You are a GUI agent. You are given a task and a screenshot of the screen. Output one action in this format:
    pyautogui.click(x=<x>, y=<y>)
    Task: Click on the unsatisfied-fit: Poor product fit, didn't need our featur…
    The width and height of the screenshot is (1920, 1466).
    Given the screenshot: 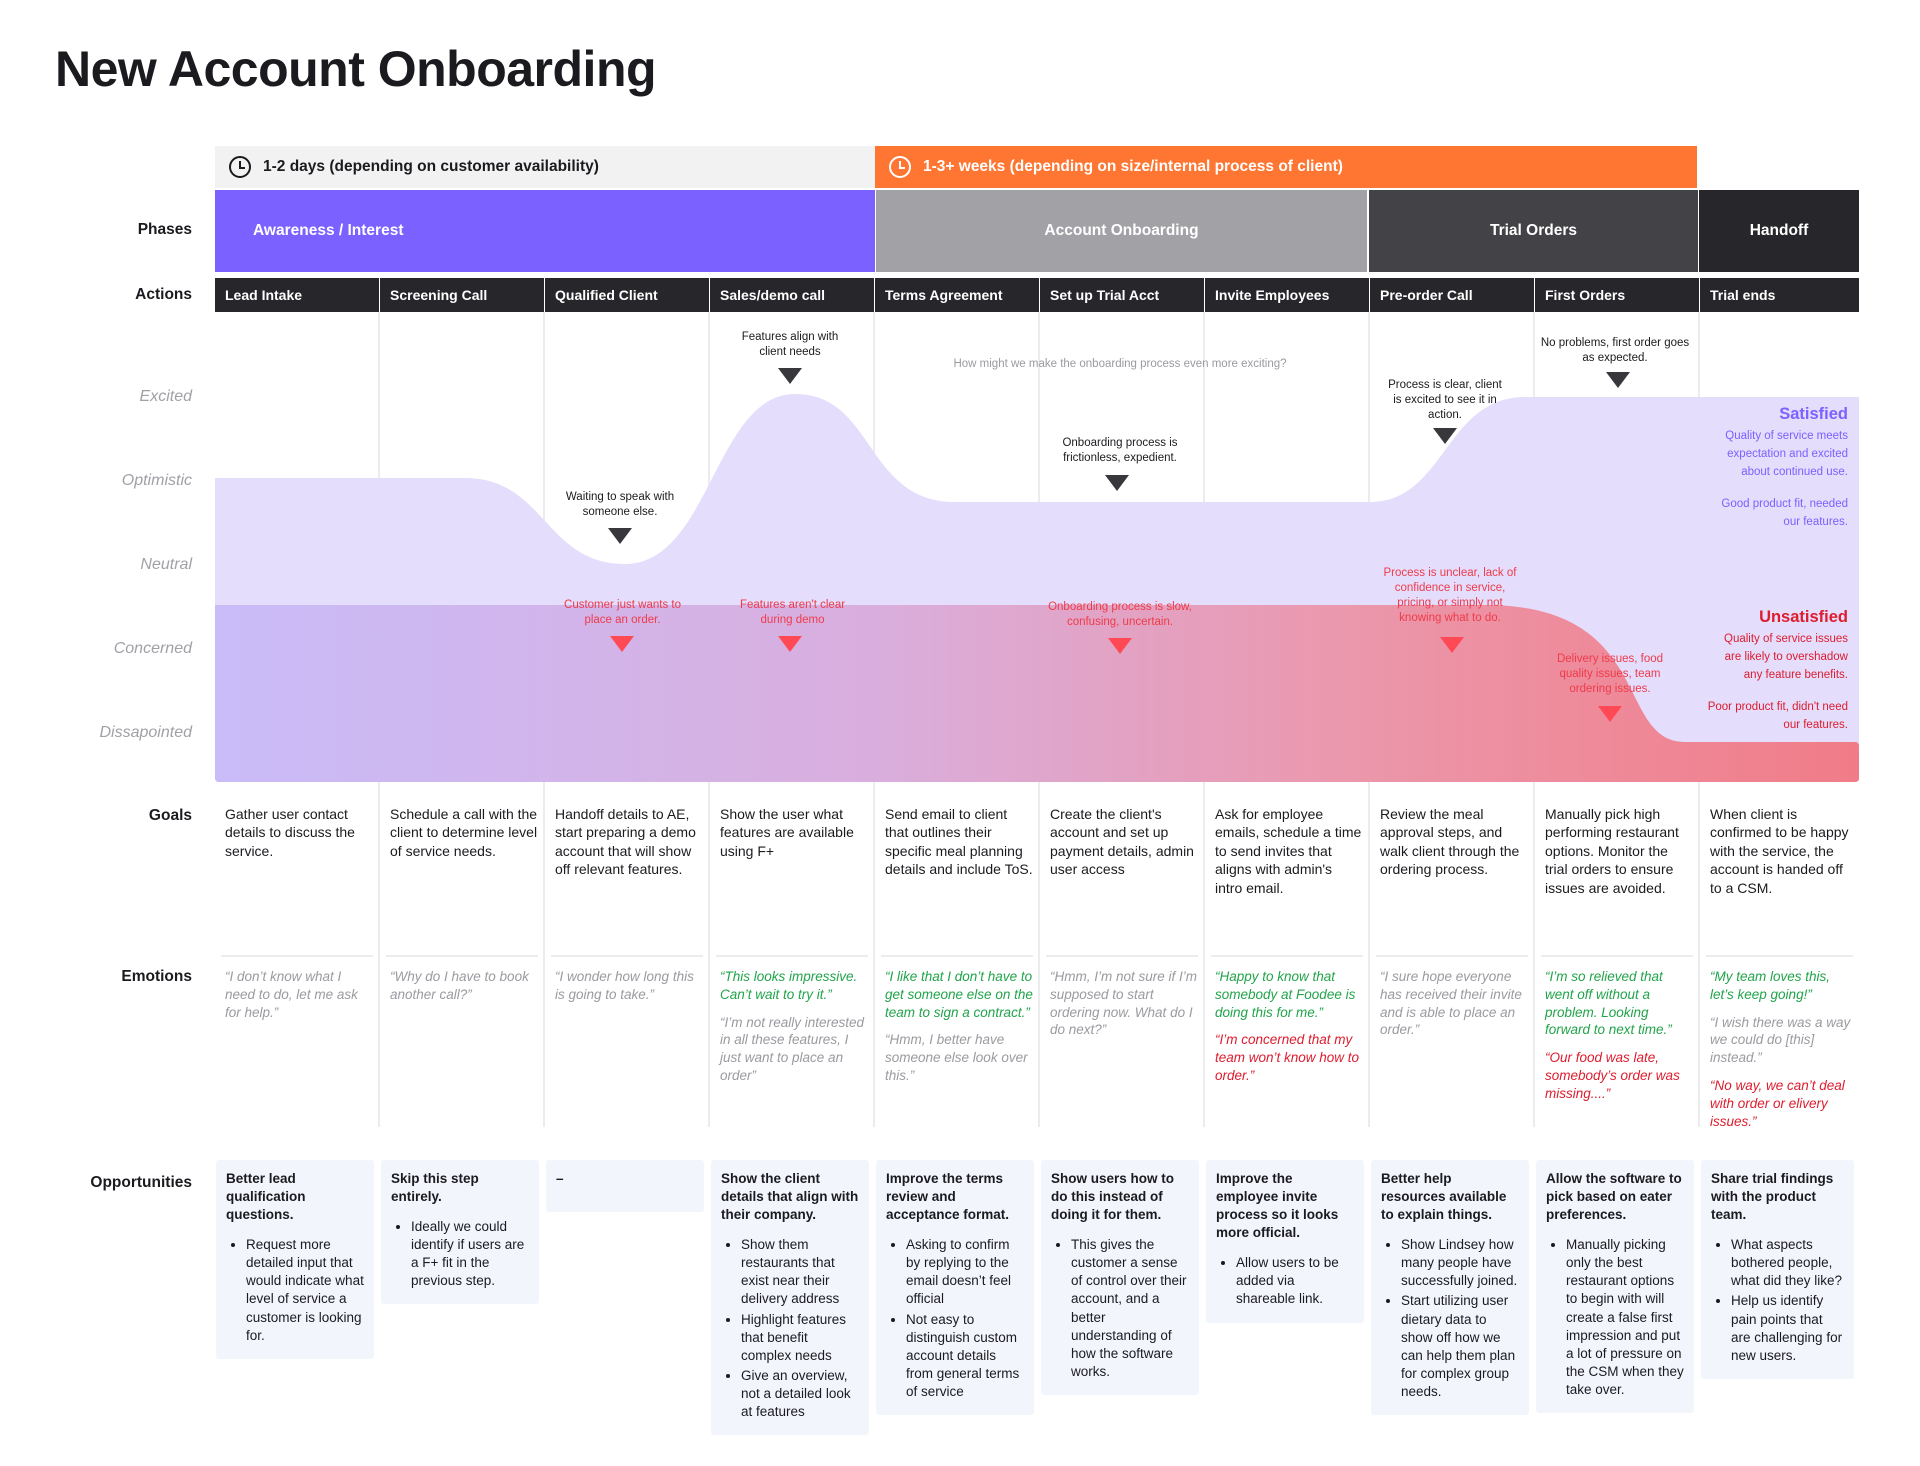 What is the action you would take?
    pyautogui.click(x=1777, y=716)
    